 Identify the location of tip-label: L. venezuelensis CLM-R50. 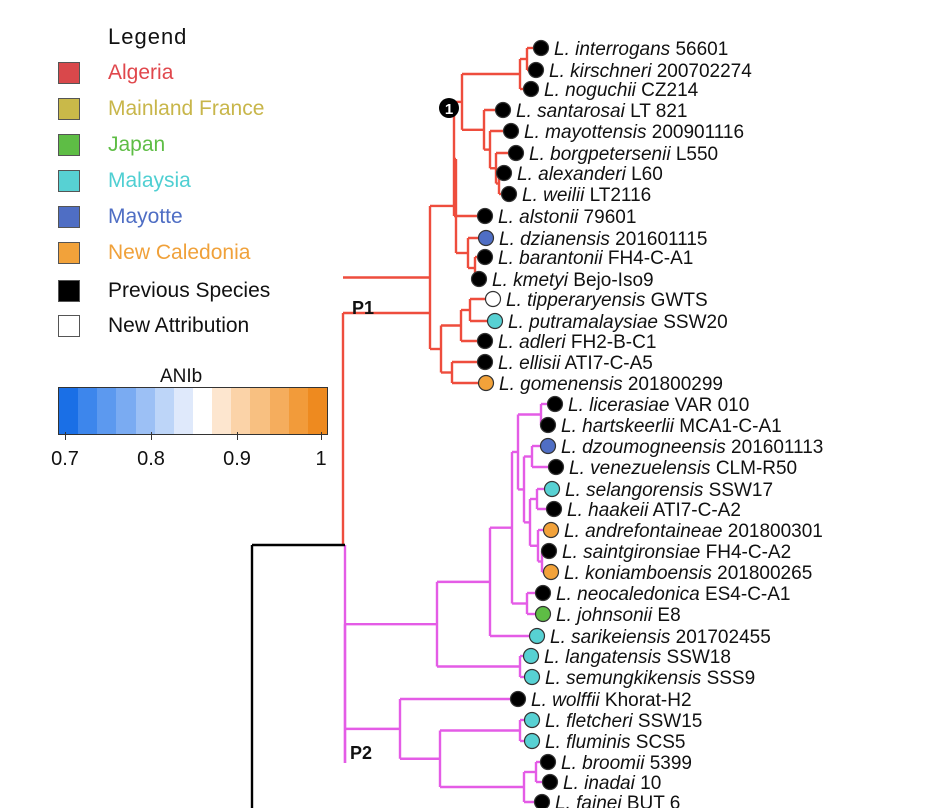
(683, 468).